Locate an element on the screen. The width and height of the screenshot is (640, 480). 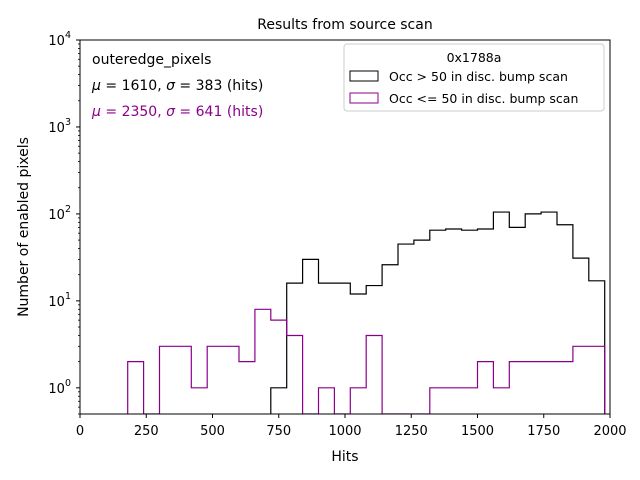
y-tick-label: 10³ is located at coordinates (59, 126).